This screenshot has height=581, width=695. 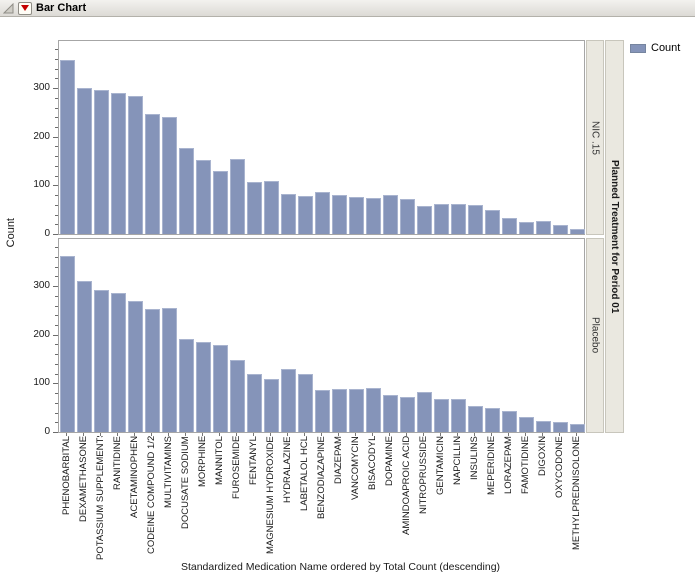 I want to click on x-category-label: INSULINS, so click(x=474, y=458).